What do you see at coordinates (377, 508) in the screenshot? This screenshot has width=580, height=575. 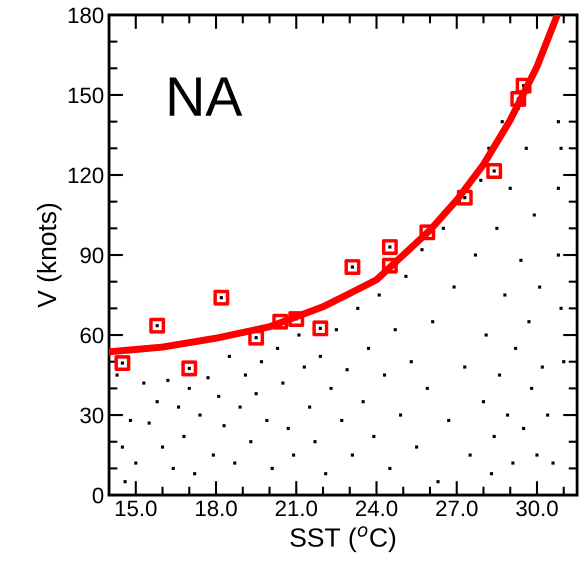 I see `x-tick-label: 24.0` at bounding box center [377, 508].